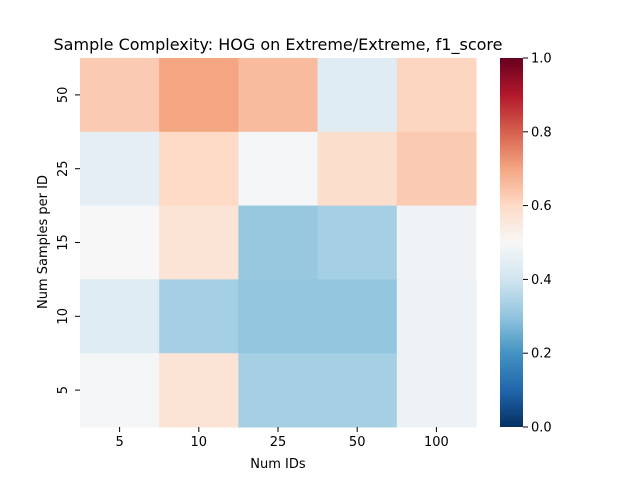 The image size is (640, 480). Describe the element at coordinates (43, 242) in the screenshot. I see `y-axis-label: Num Samples per ID` at that location.